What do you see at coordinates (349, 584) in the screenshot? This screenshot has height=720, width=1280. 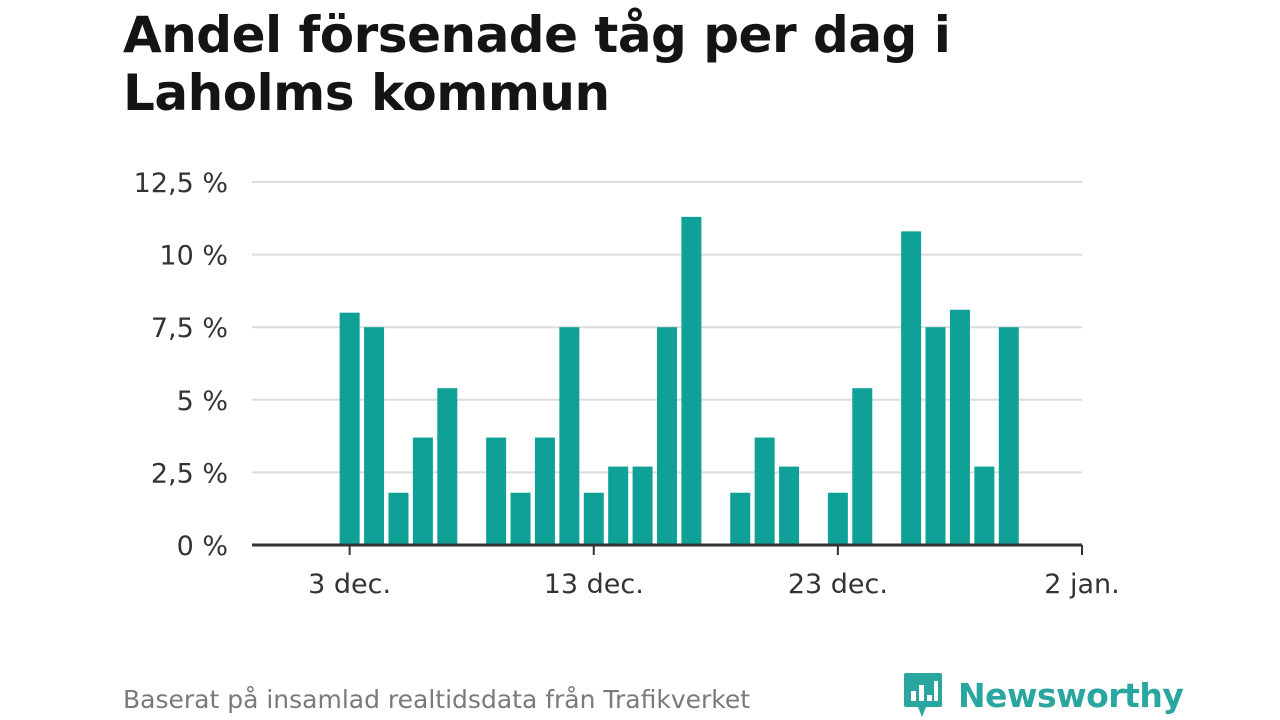 I see `x-tick-label: 3 dec.` at bounding box center [349, 584].